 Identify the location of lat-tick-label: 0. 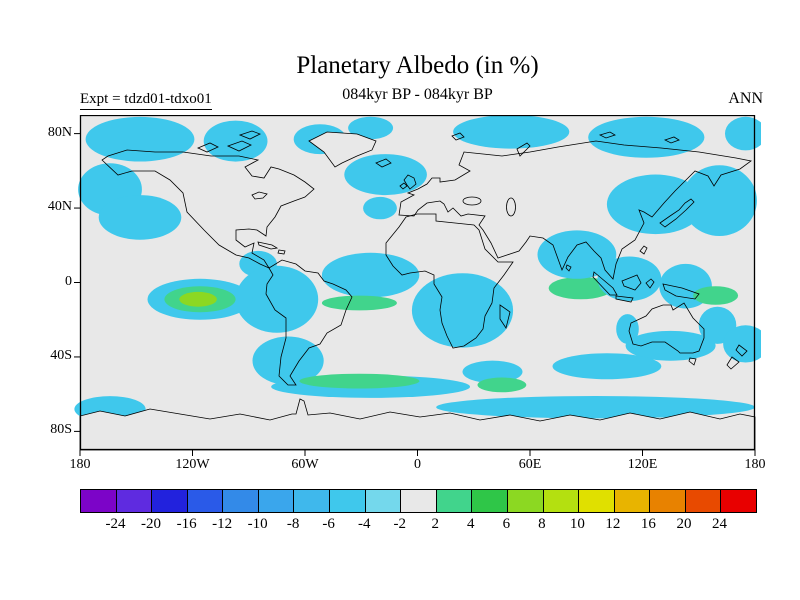
(68, 281).